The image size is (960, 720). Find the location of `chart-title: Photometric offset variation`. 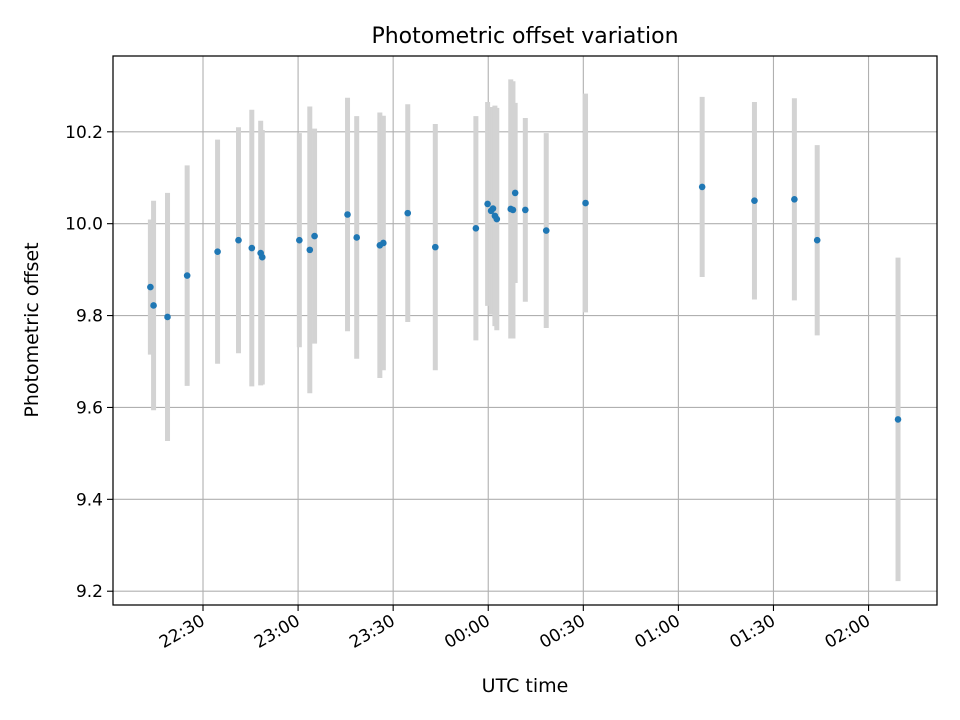

chart-title: Photometric offset variation is located at coordinates (524, 36).